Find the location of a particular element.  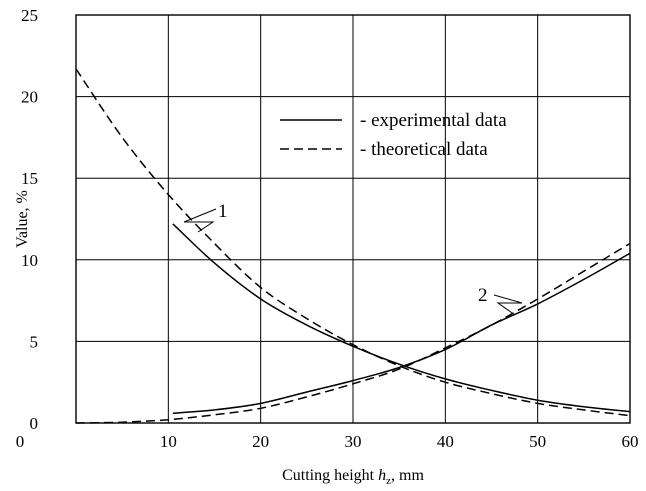

y-tick-label: 5 is located at coordinates (34, 341).